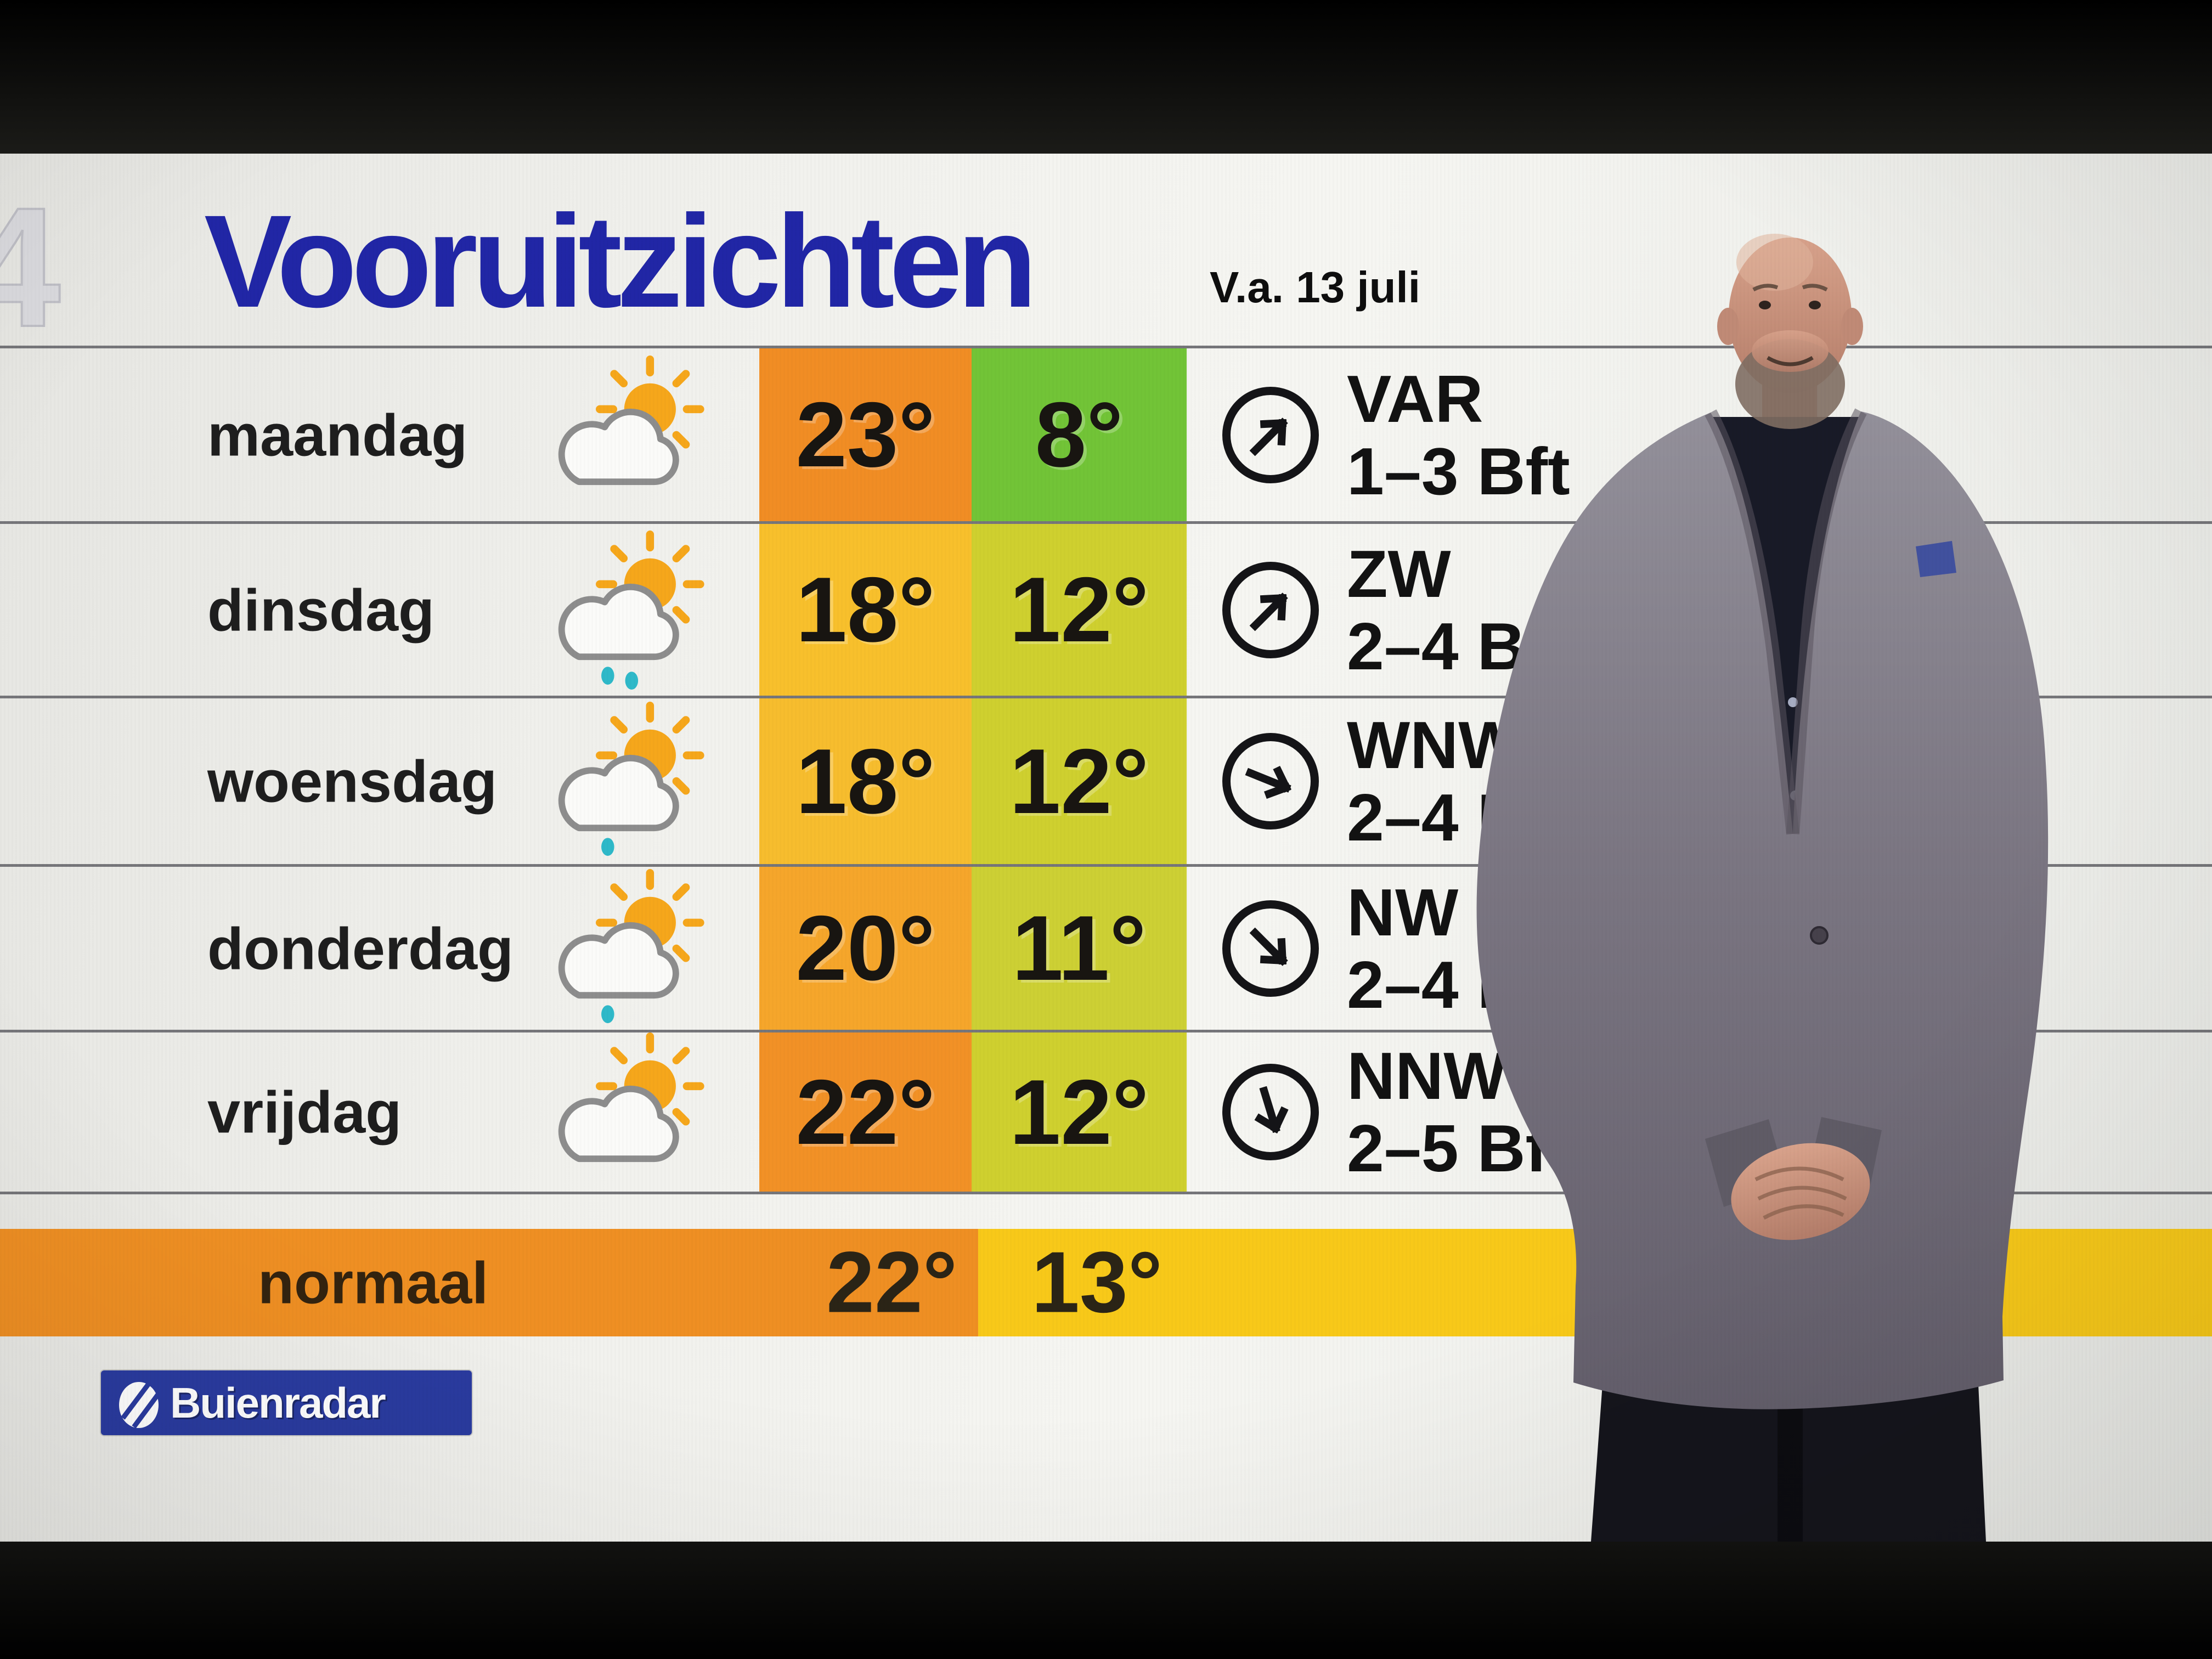 The width and height of the screenshot is (2212, 1659). I want to click on presenter-smile, so click(1791, 361).